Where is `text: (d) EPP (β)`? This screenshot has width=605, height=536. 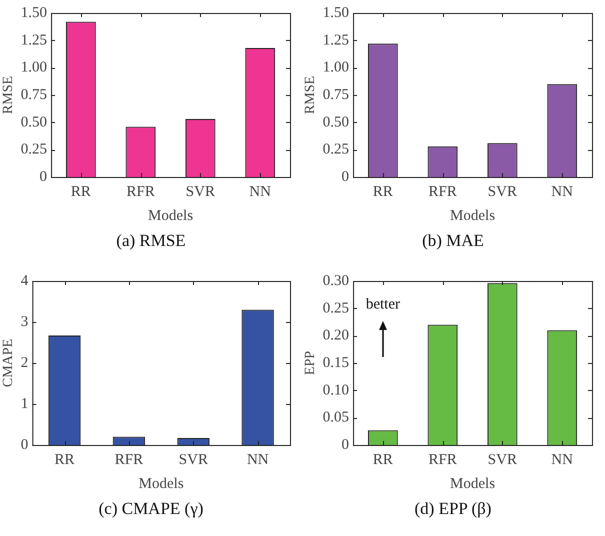
text: (d) EPP (β) is located at coordinates (453, 509).